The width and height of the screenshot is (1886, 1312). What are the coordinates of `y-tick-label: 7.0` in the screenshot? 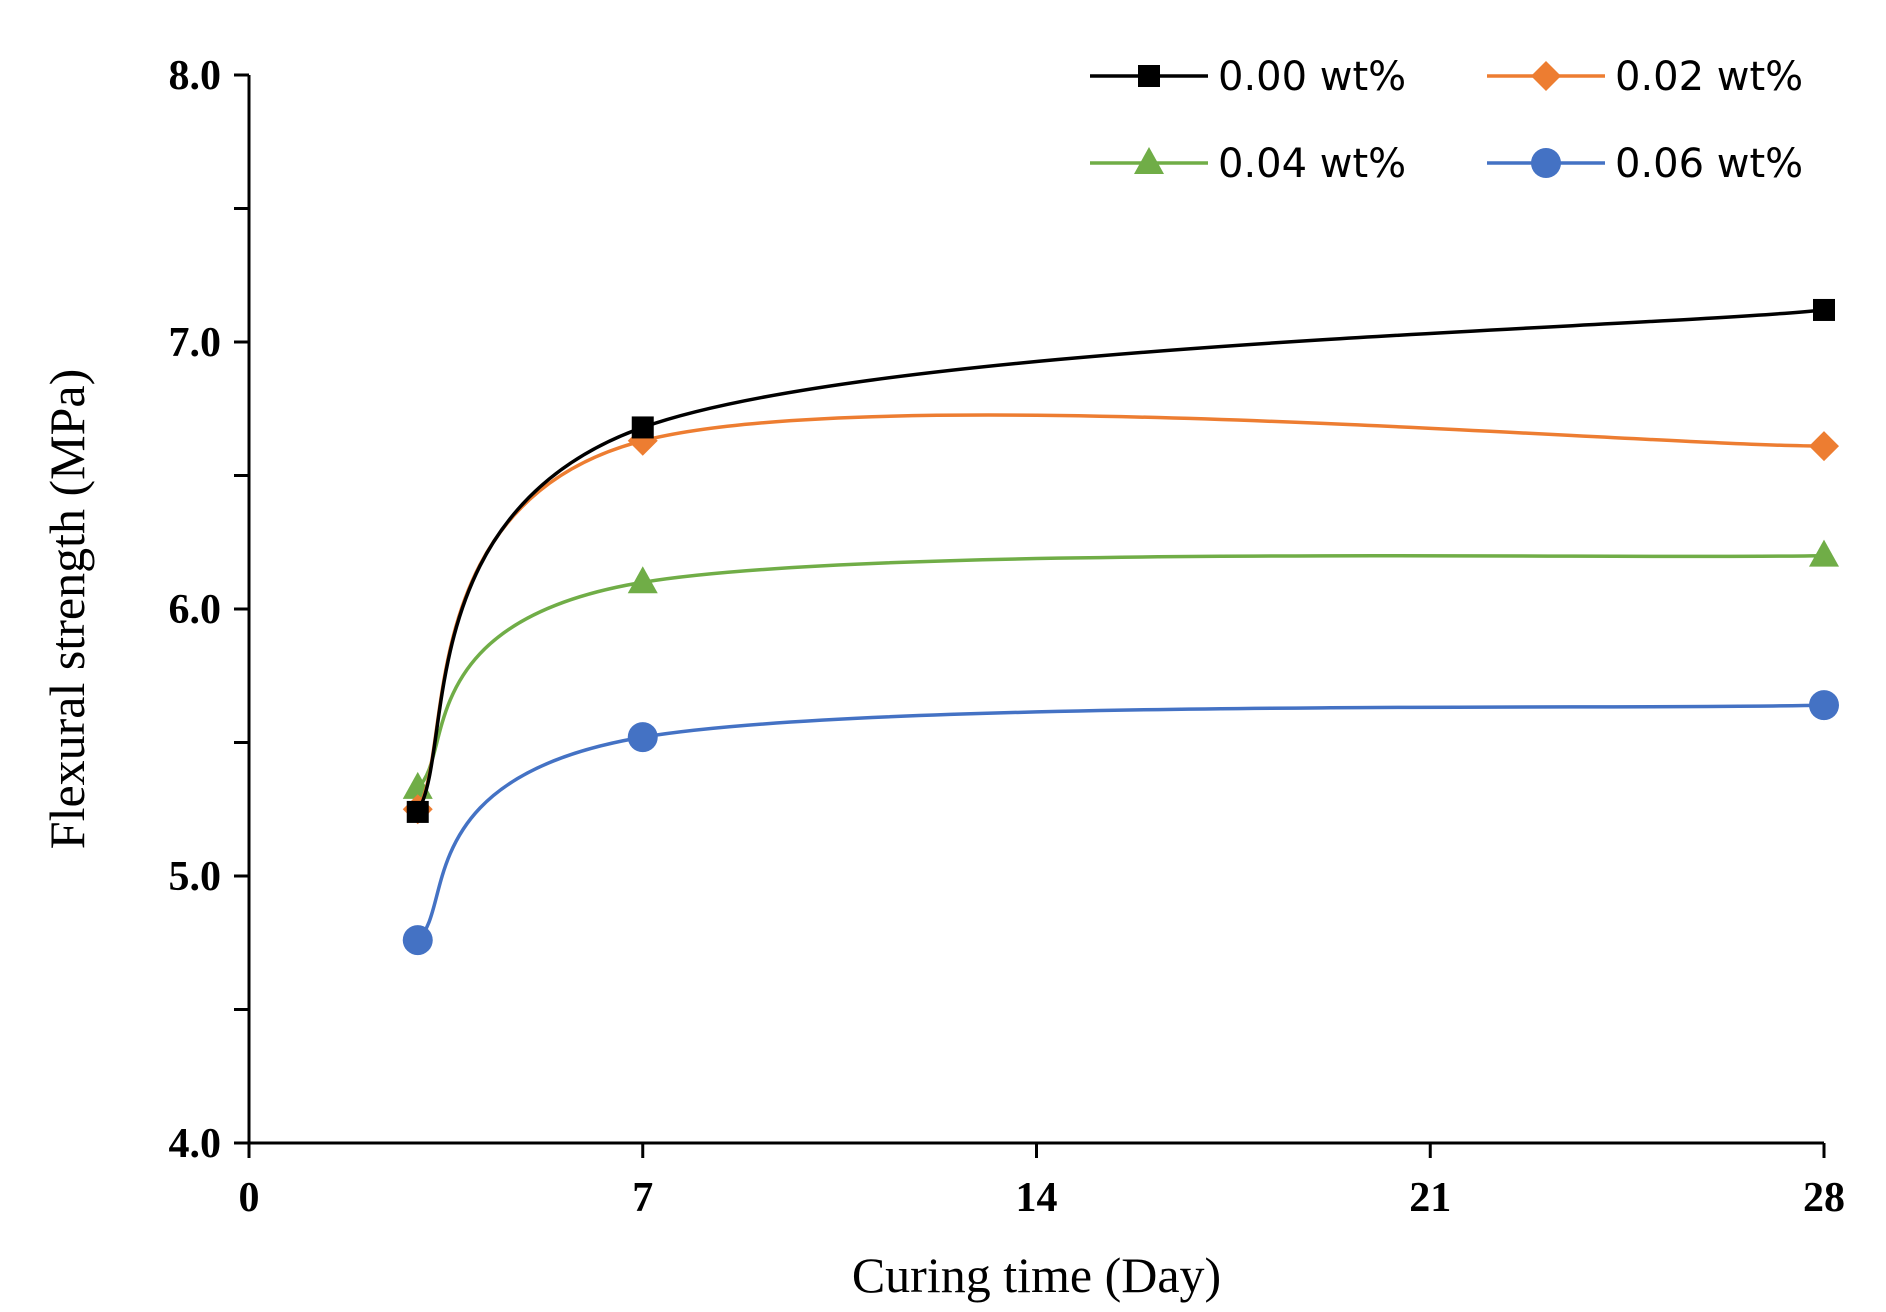 It's located at (195, 343).